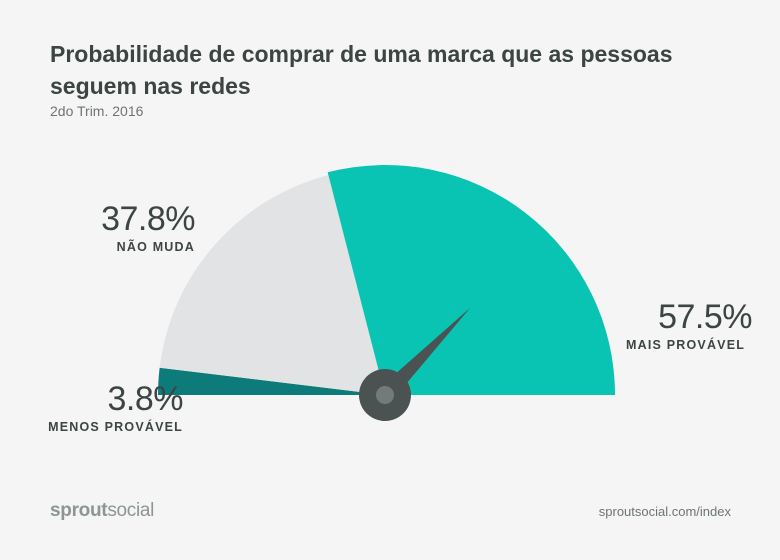 The image size is (780, 560). I want to click on gauge-segment-nao-muda, so click(272, 285).